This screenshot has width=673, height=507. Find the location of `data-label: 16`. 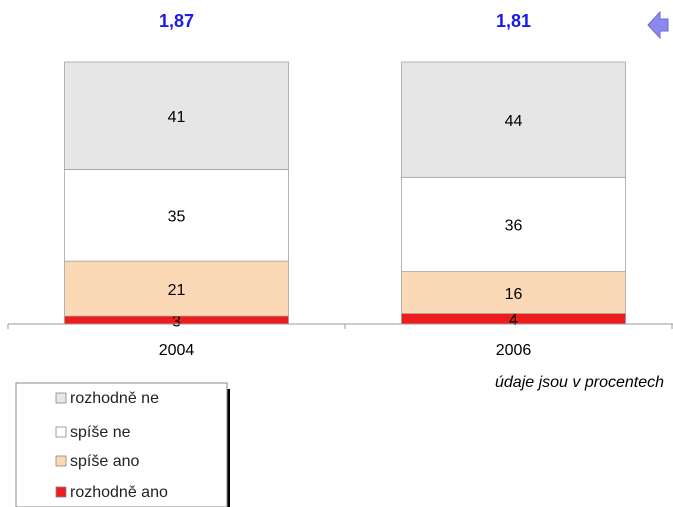

data-label: 16 is located at coordinates (514, 294).